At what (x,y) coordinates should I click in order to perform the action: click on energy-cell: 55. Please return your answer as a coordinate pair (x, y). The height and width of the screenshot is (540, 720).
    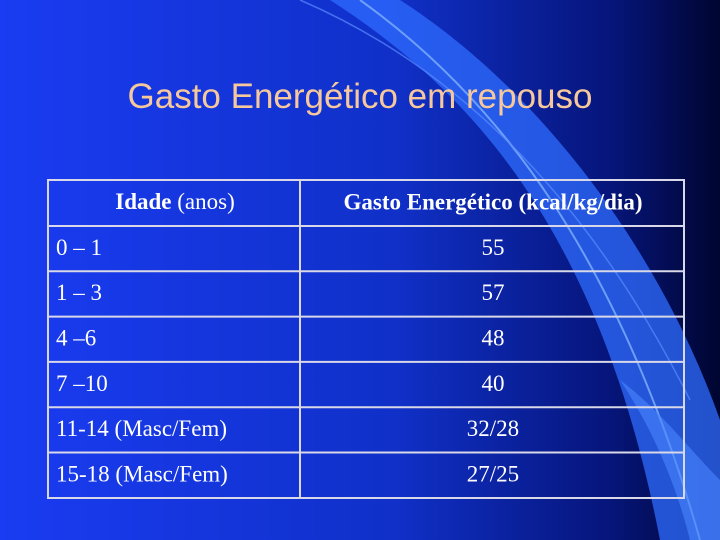
    Looking at the image, I should click on (493, 247).